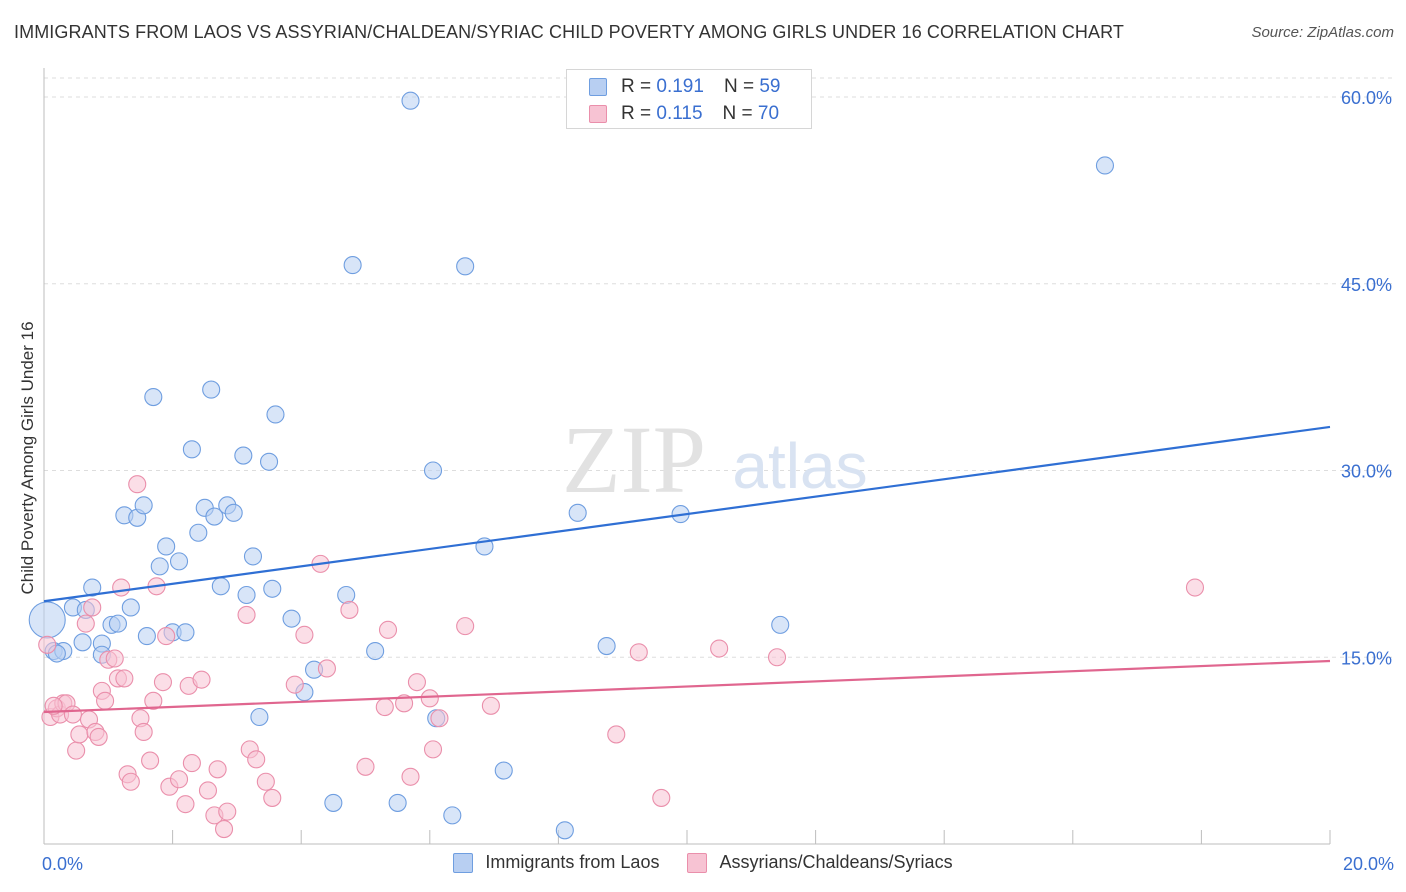 This screenshot has height=892, width=1406. I want to click on legend-stats: R = 0.191 N = 59 R = 0.115 N = 70, so click(689, 99).